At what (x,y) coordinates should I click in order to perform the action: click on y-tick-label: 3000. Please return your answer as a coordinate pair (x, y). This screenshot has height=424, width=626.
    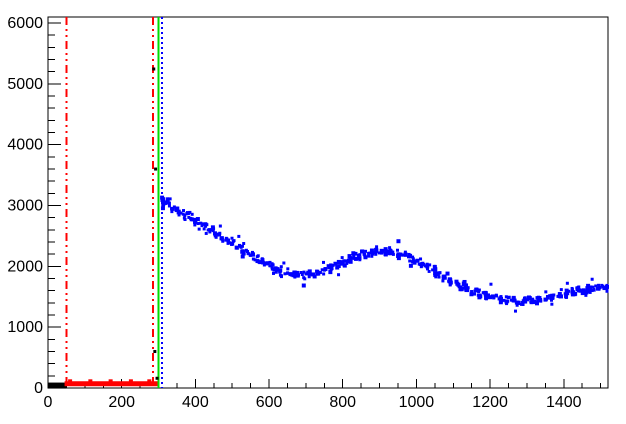
    Looking at the image, I should click on (25, 206).